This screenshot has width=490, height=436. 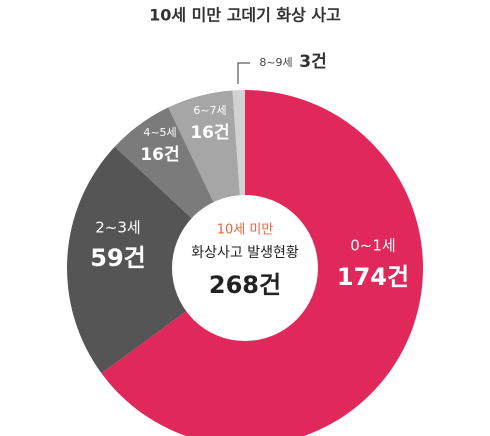 I want to click on slice-category: 6~7세, so click(x=209, y=110).